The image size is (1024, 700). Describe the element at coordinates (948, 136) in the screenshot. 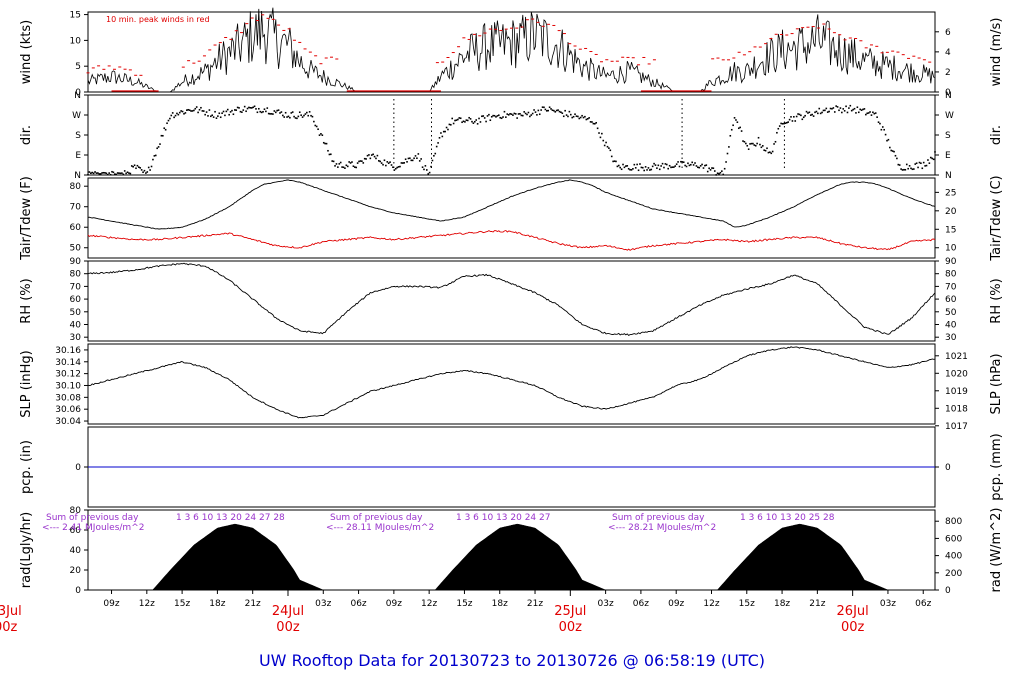

I see `dir-right-tick-label: S` at that location.